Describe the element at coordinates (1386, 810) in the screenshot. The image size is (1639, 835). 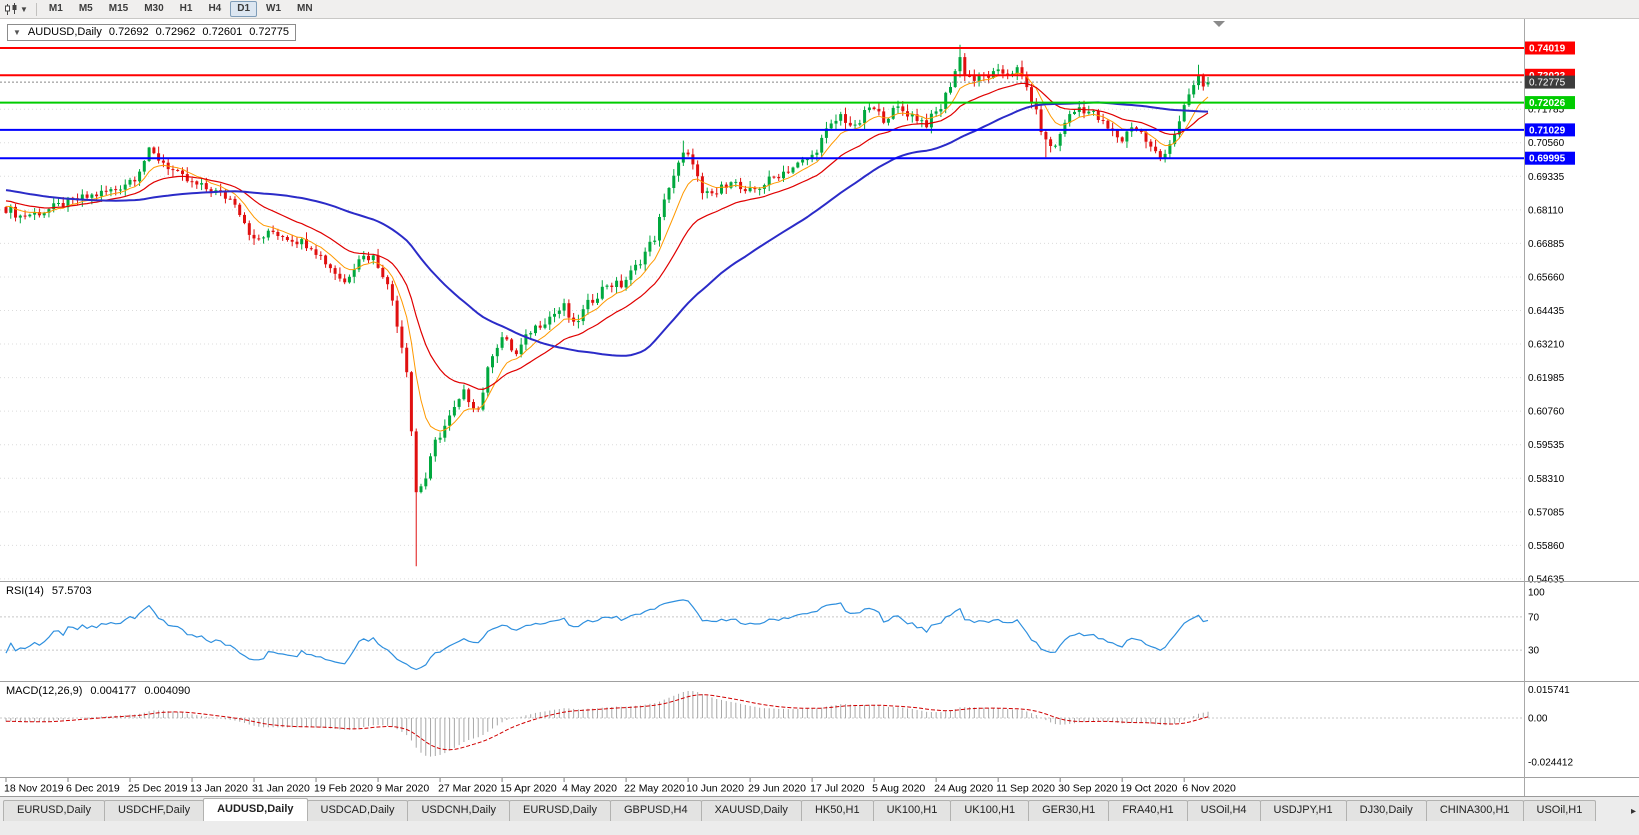
I see `chart-tab-dj30-daily: DJ30,Daily` at that location.